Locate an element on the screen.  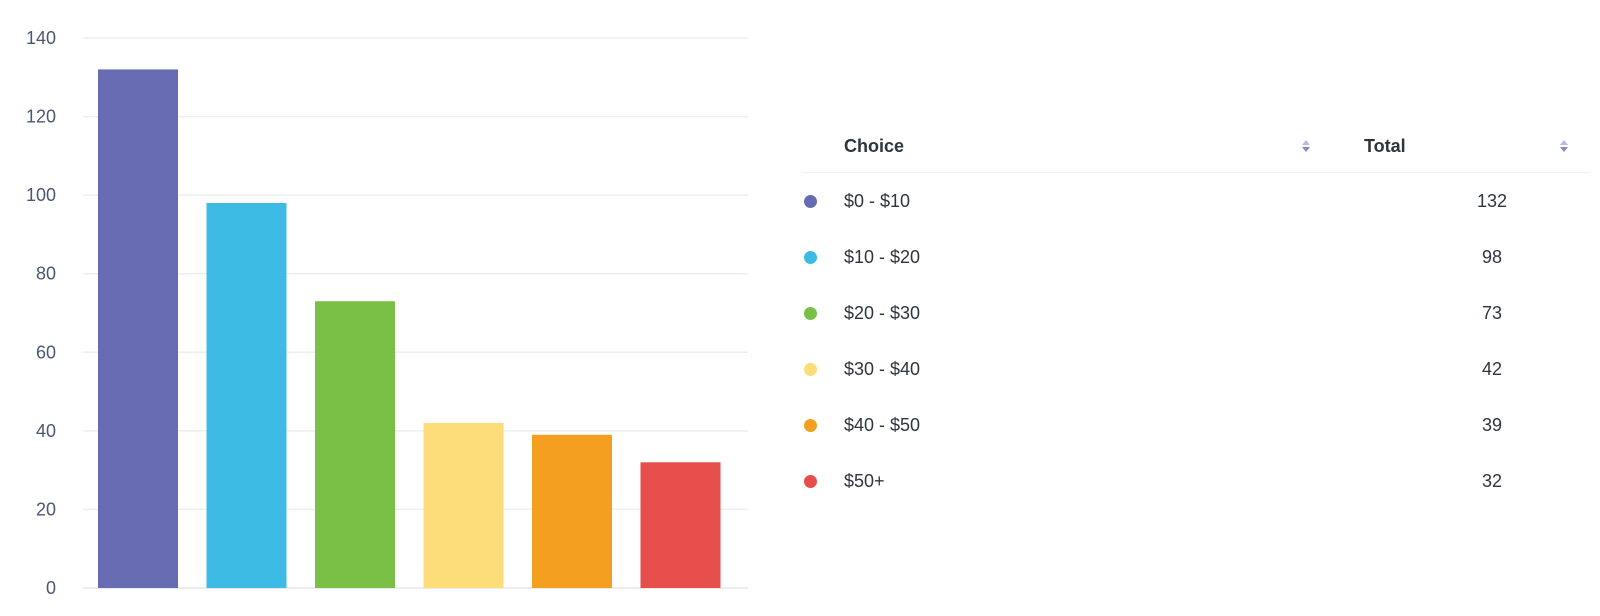
cell-choice: $30 - $40 is located at coordinates (882, 368).